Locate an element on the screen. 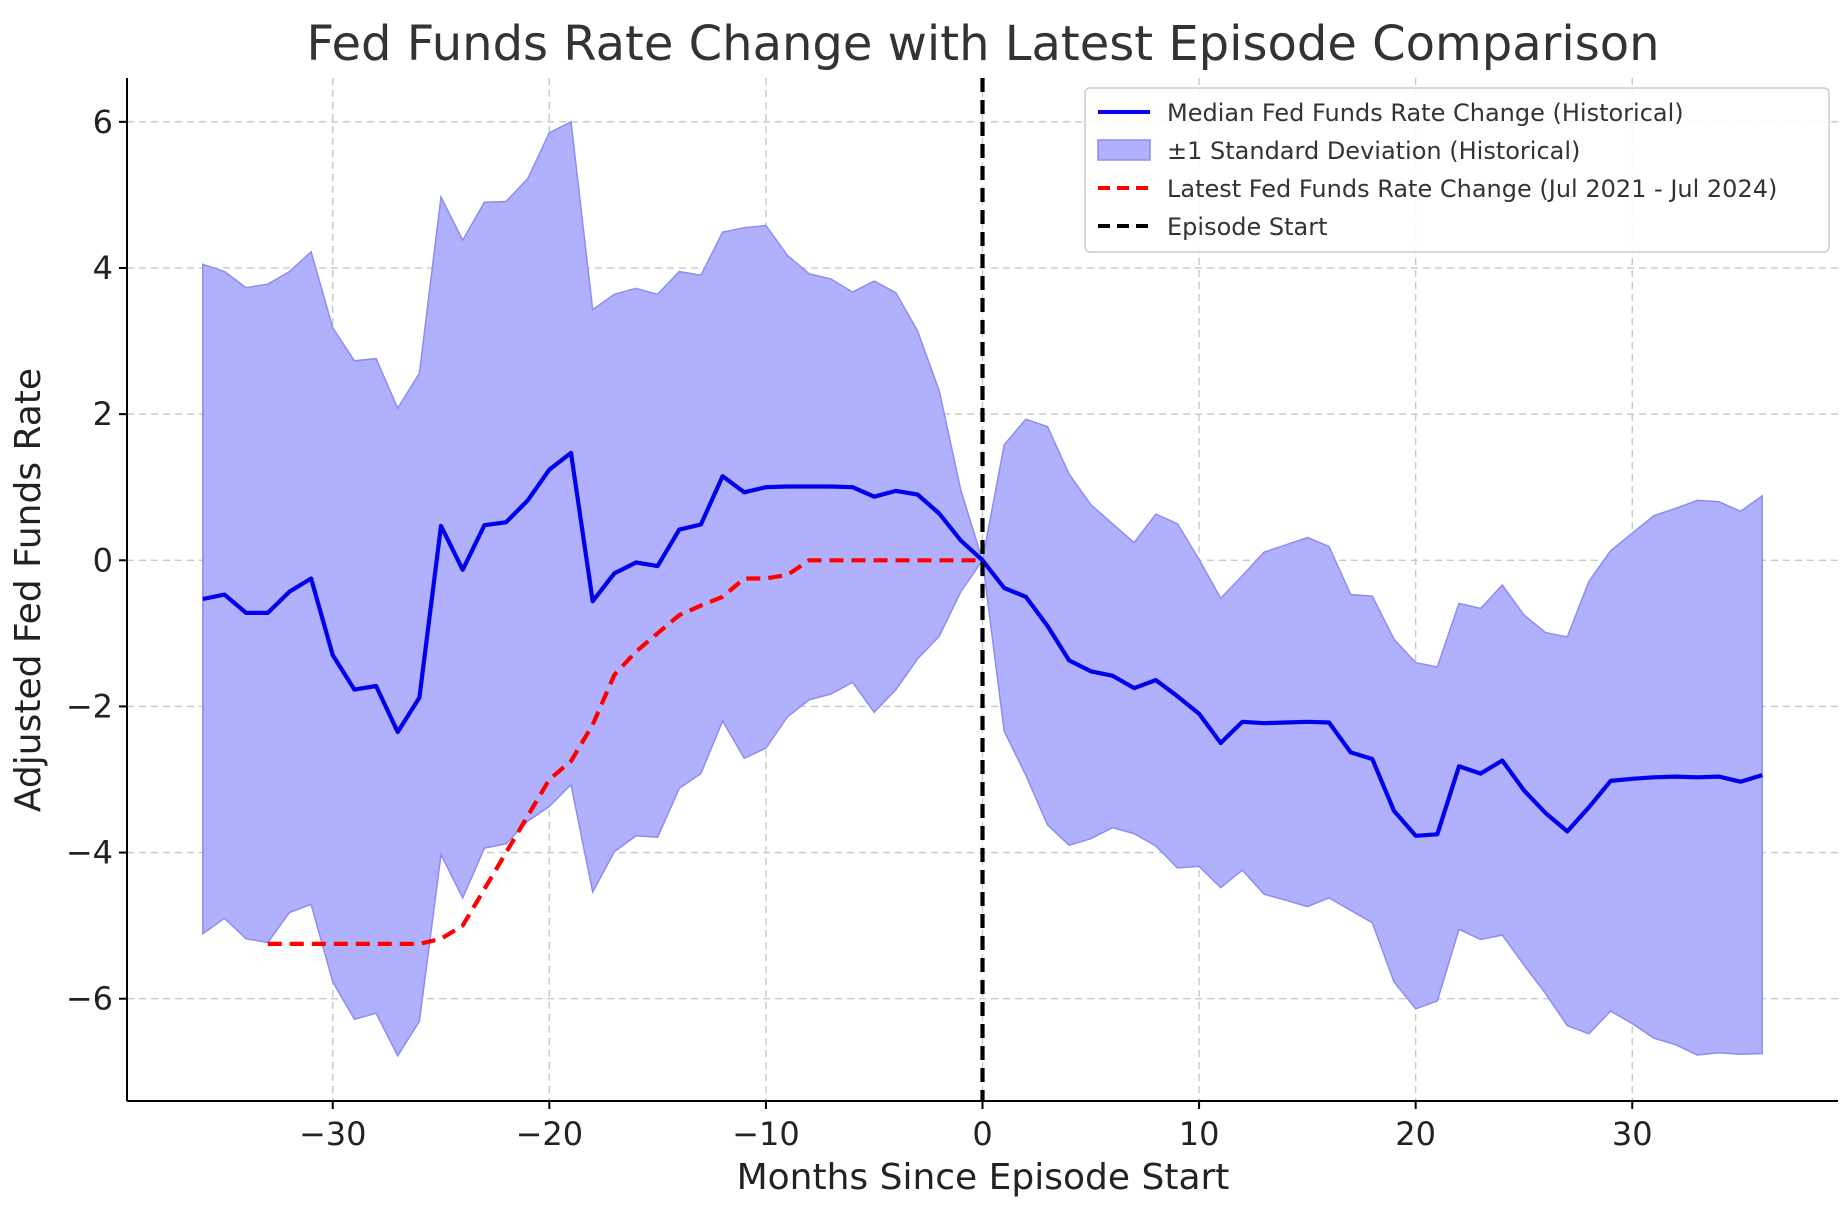 The width and height of the screenshot is (1848, 1218). legend-swatch-band is located at coordinates (1124, 150).